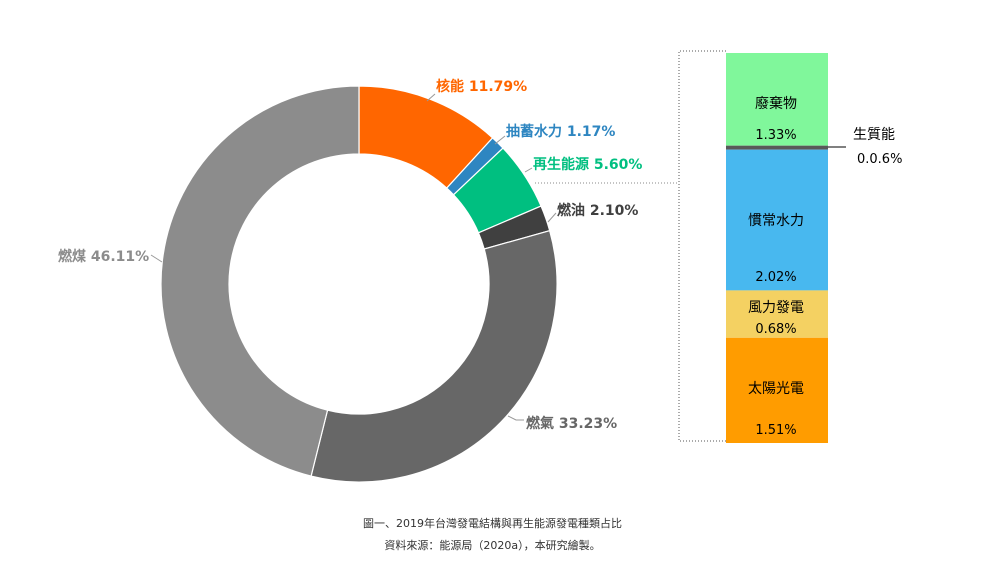 Image resolution: width=985 pixels, height=576 pixels. I want to click on bar-label-wind: 風力發電, so click(776, 308).